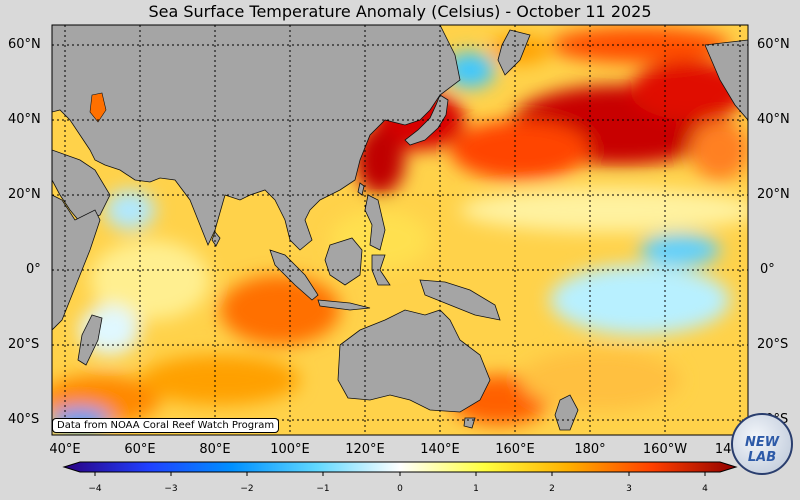 This screenshot has width=800, height=500. I want to click on lat-label-right: 20°N, so click(773, 194).